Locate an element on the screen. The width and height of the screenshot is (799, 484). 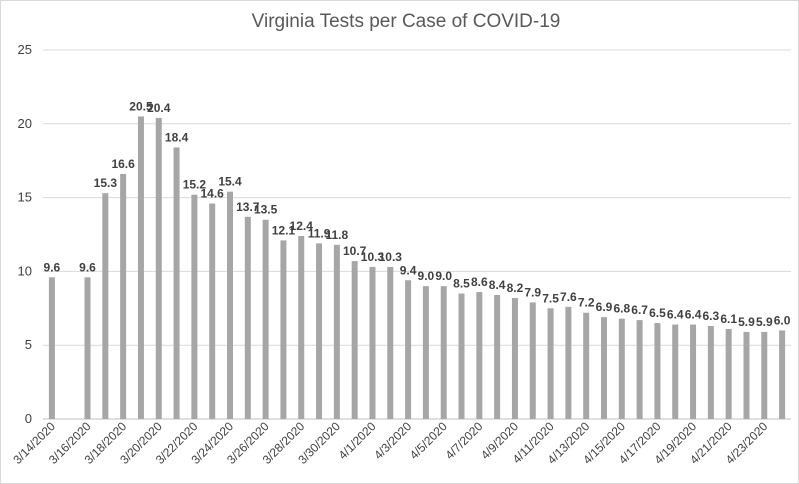
data-label: 20.5 is located at coordinates (141, 106).